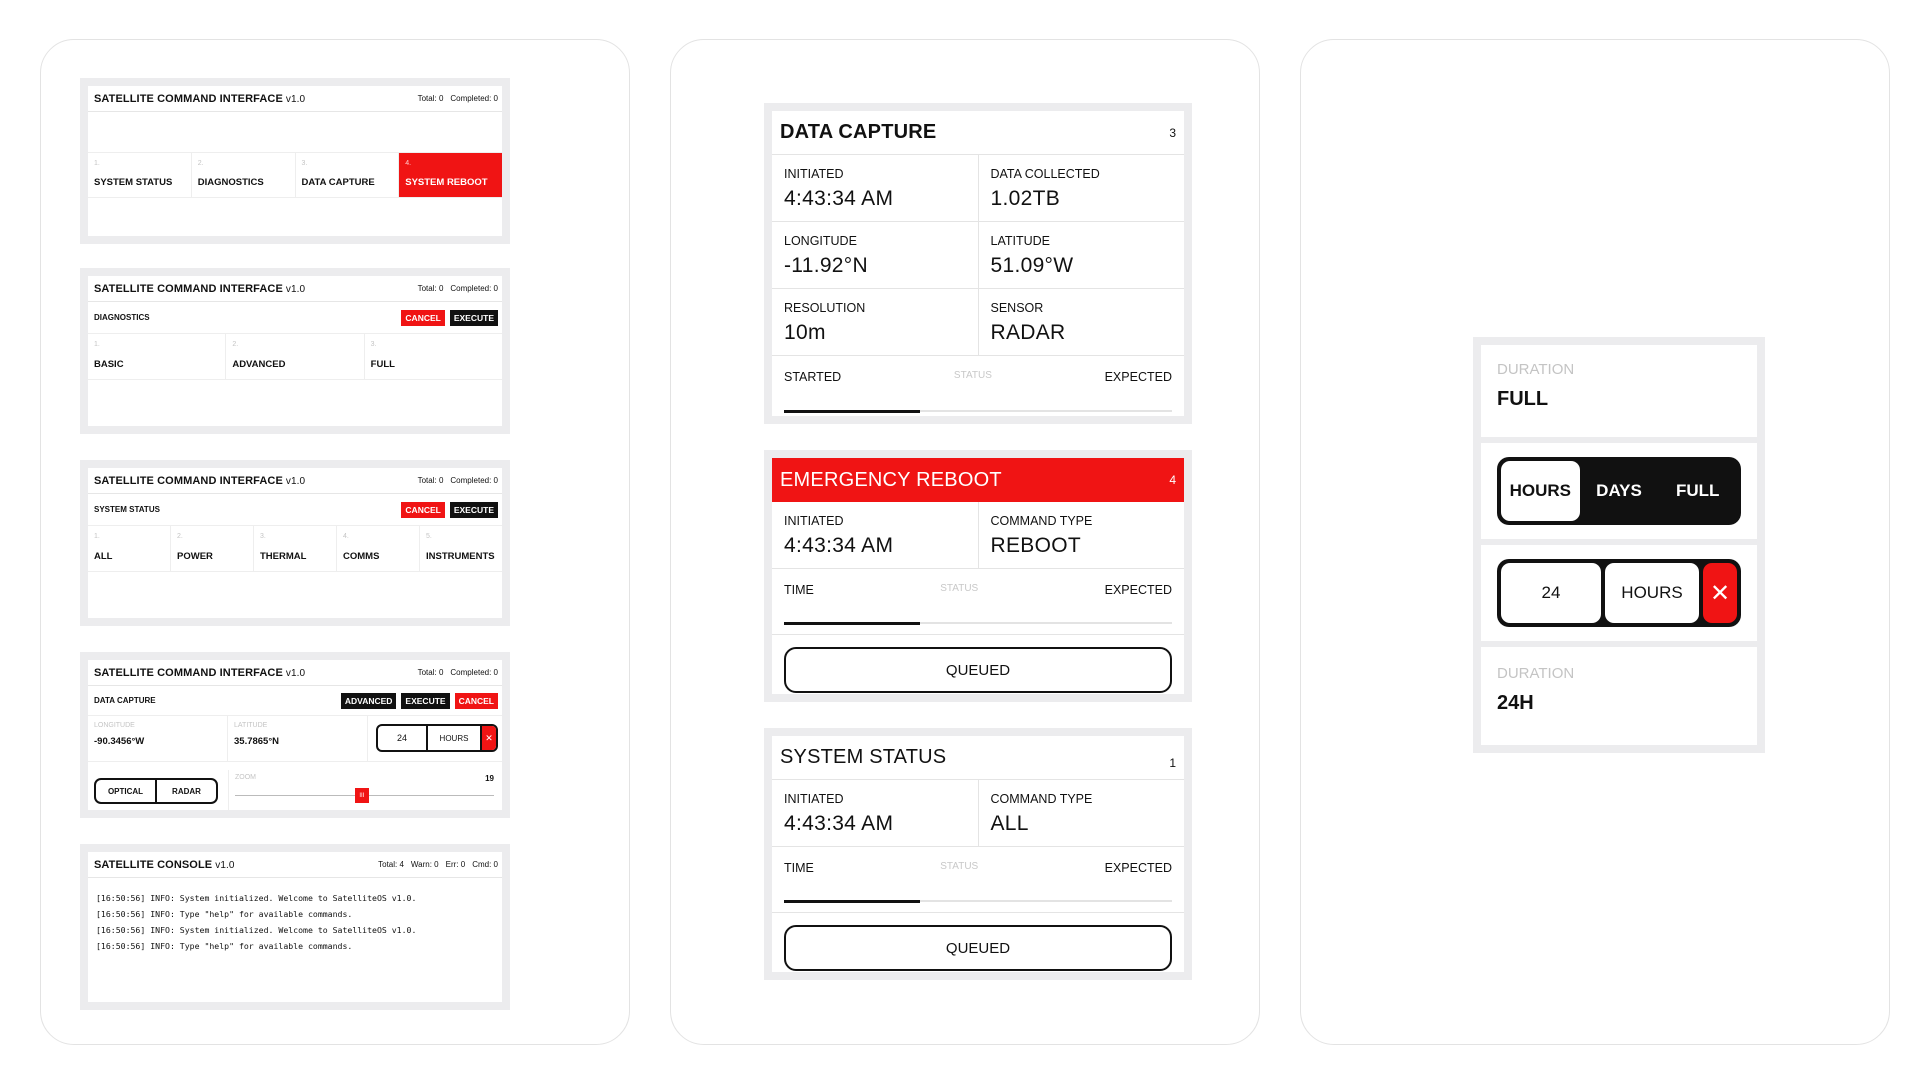 This screenshot has height=1080, width=1920. I want to click on duration-picker: 24 HOURS ✕, so click(437, 738).